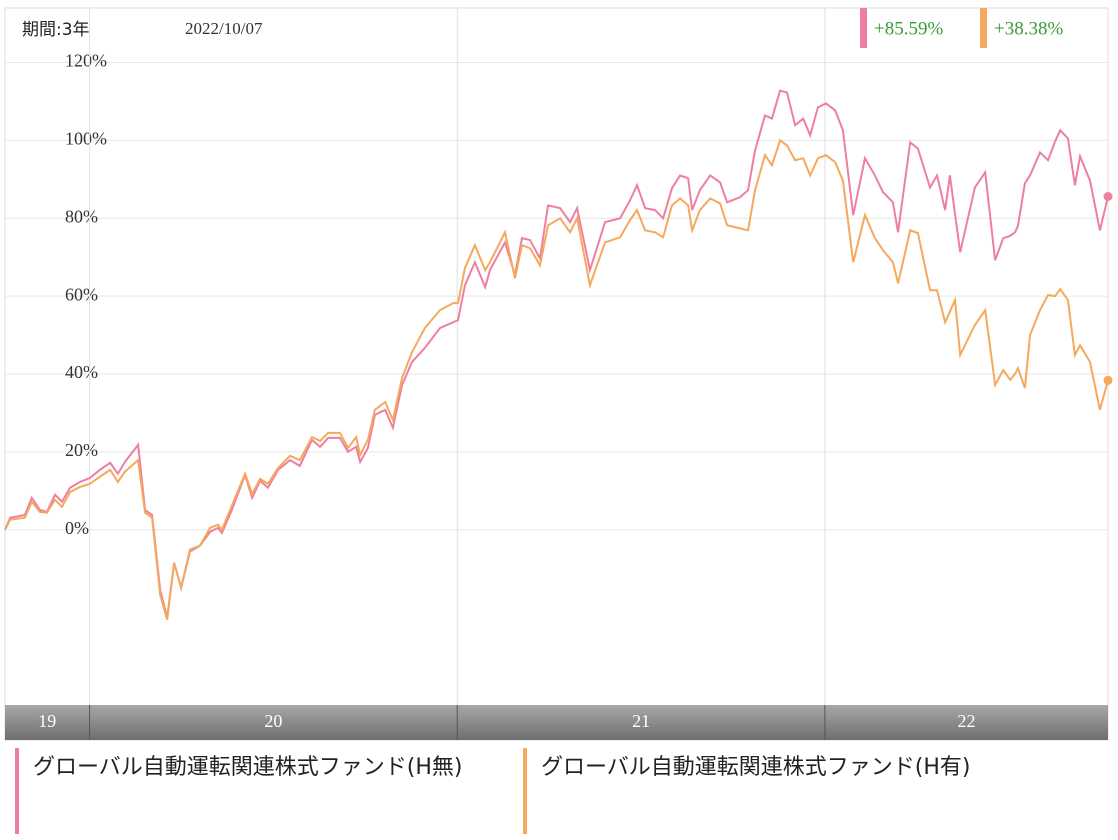  Describe the element at coordinates (81, 372) in the screenshot. I see `y-tick-label: 40%` at that location.